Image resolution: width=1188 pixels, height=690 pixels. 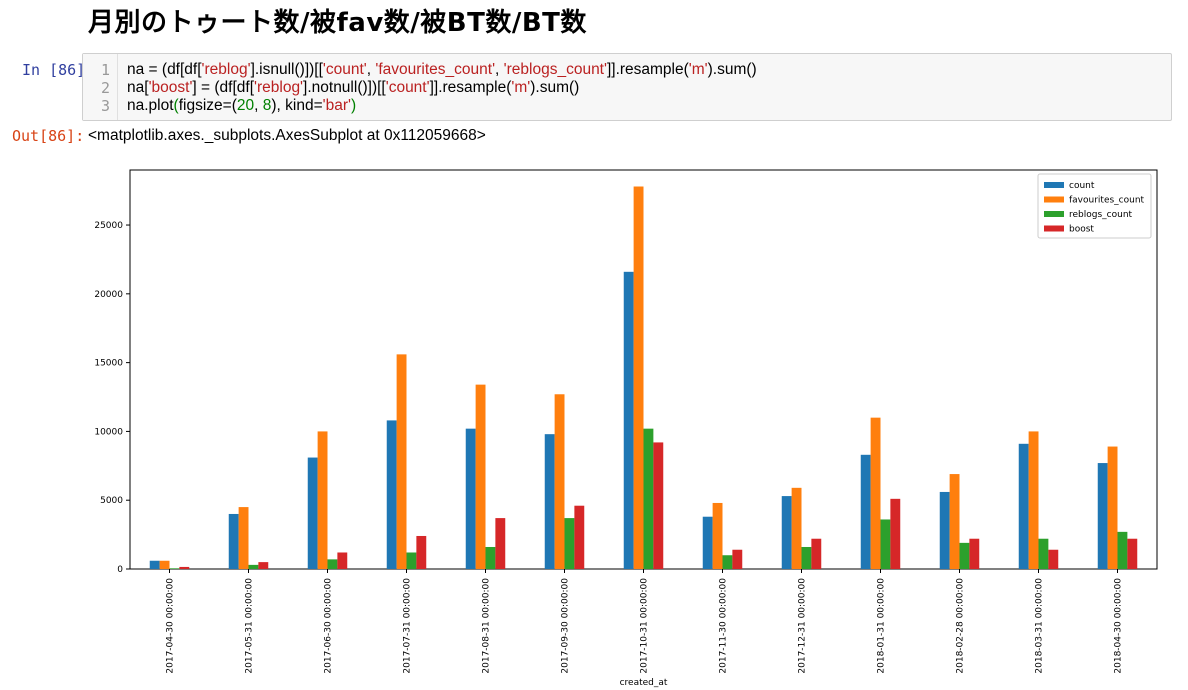 I want to click on x-tick: 2018-02-28 00:00:00, so click(x=961, y=621).